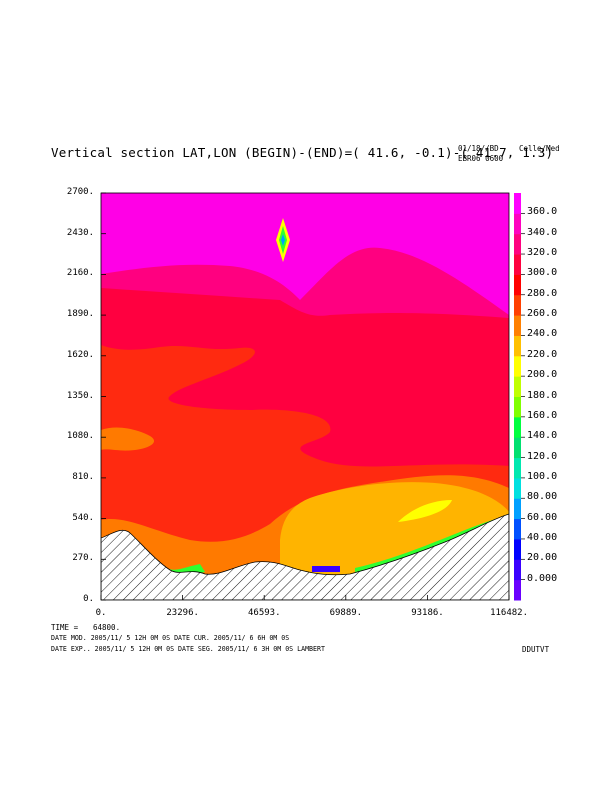 The width and height of the screenshot is (612, 792). I want to click on y-tick-label: 2700., so click(80, 192).